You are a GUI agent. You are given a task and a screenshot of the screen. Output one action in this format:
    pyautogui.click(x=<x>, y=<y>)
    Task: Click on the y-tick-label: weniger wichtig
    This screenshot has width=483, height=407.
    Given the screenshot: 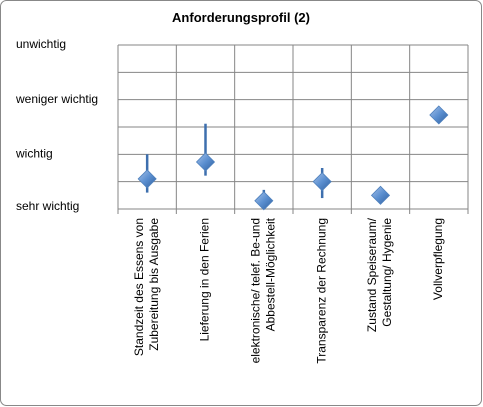 What is the action you would take?
    pyautogui.click(x=56, y=99)
    